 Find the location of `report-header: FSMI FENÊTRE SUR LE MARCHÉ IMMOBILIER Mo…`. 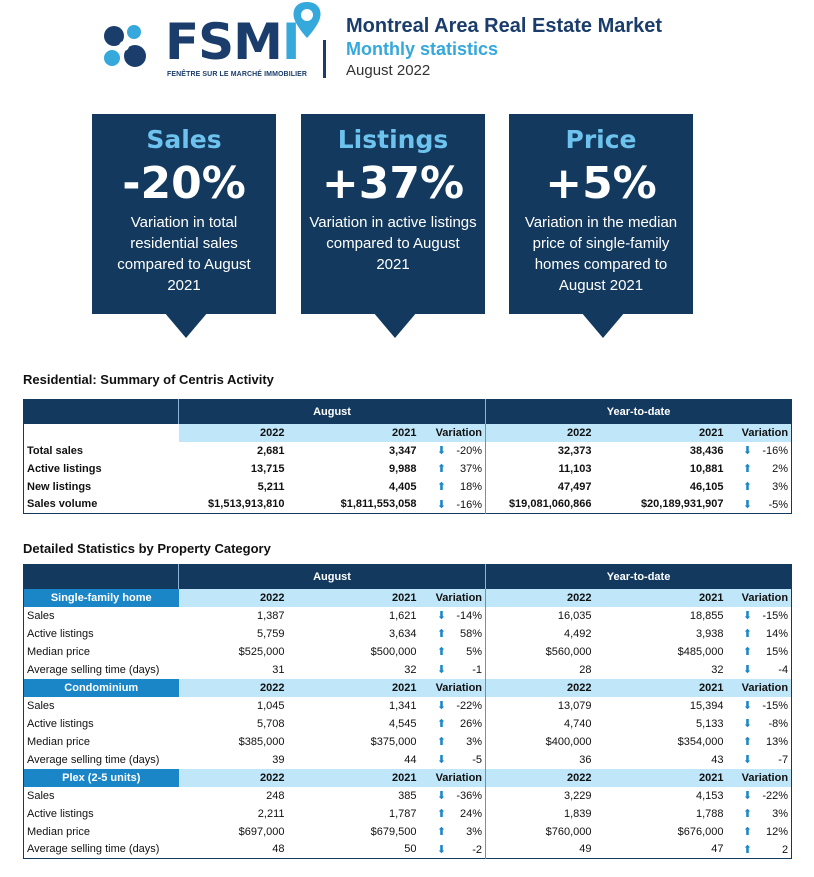

report-header: FSMI FENÊTRE SUR LE MARCHÉ IMMOBILIER Mo… is located at coordinates (407, 50).